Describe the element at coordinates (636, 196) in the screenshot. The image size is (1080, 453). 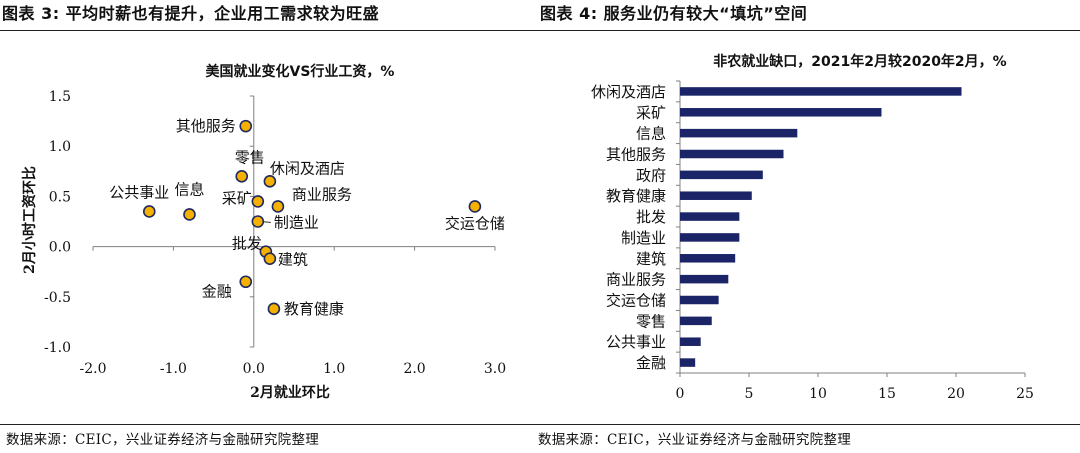
I see `bar-category-label: 教育健康` at that location.